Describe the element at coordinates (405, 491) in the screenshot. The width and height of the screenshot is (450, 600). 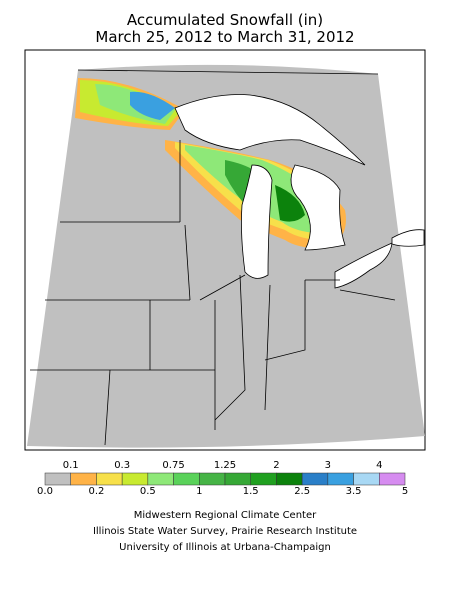
I see `legend-label: 5` at that location.